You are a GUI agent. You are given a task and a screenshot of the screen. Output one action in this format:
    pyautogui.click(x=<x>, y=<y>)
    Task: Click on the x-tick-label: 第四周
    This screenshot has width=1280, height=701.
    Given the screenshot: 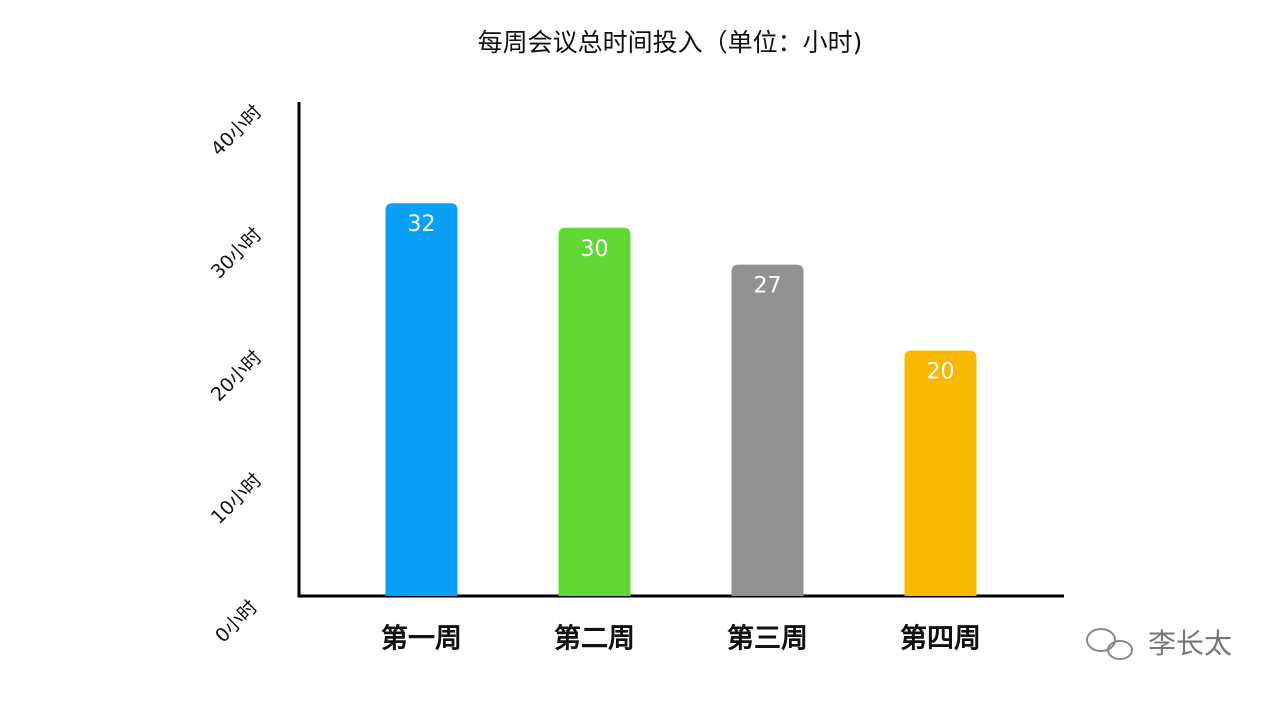 What is the action you would take?
    pyautogui.click(x=940, y=639)
    